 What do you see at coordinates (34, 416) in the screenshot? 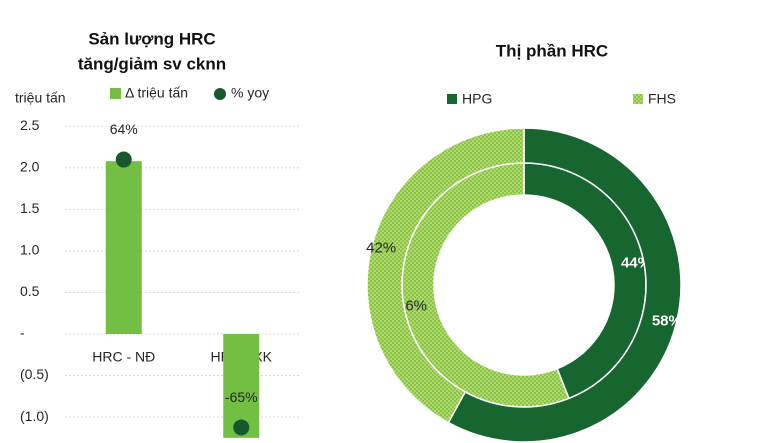
I see `y-tick-label: (1.0)` at bounding box center [34, 416].